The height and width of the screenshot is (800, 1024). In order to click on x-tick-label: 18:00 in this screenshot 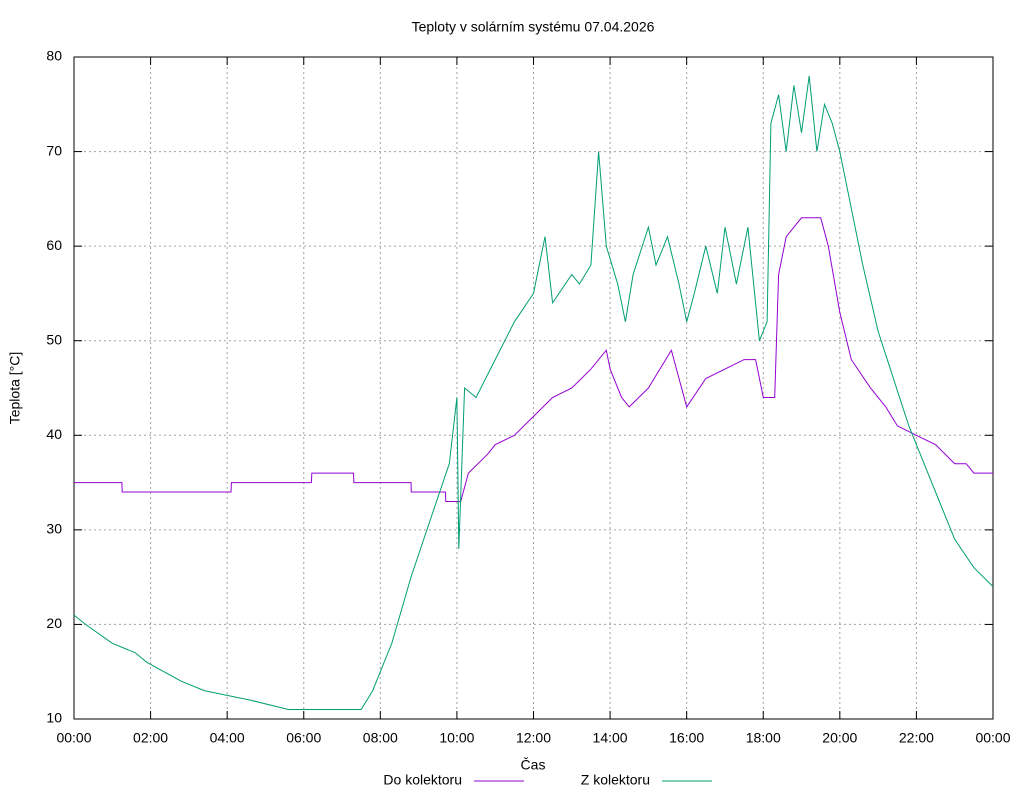, I will do `click(763, 738)`.